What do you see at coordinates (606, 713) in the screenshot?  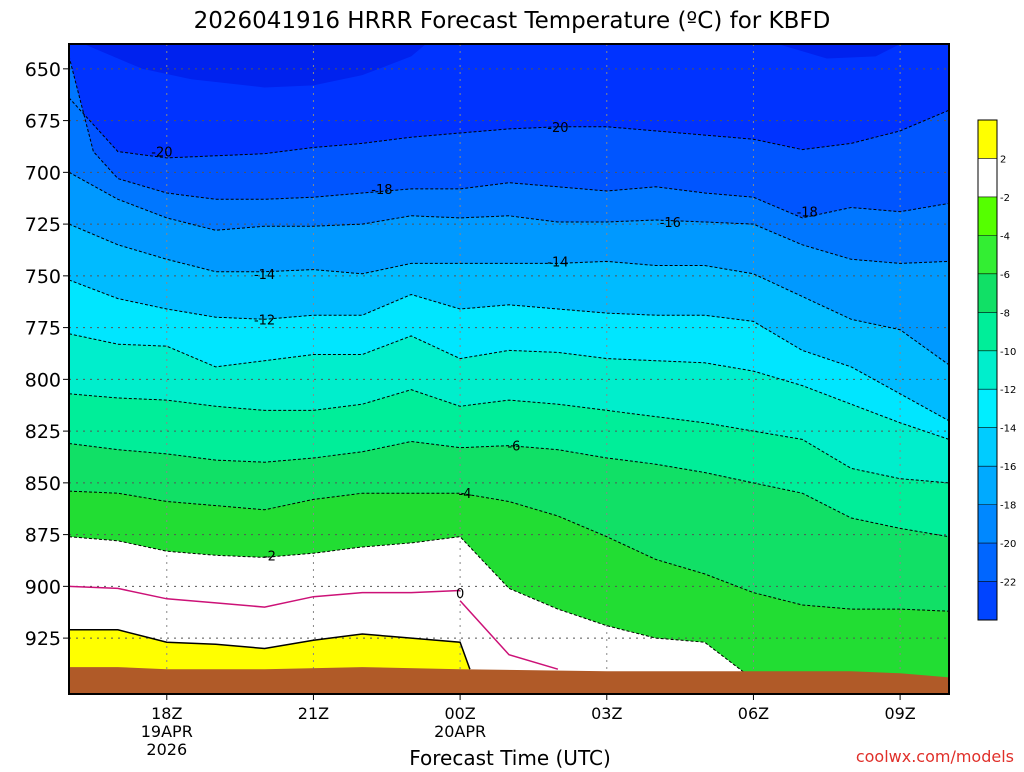 I see `x-tick-label: 03Z` at bounding box center [606, 713].